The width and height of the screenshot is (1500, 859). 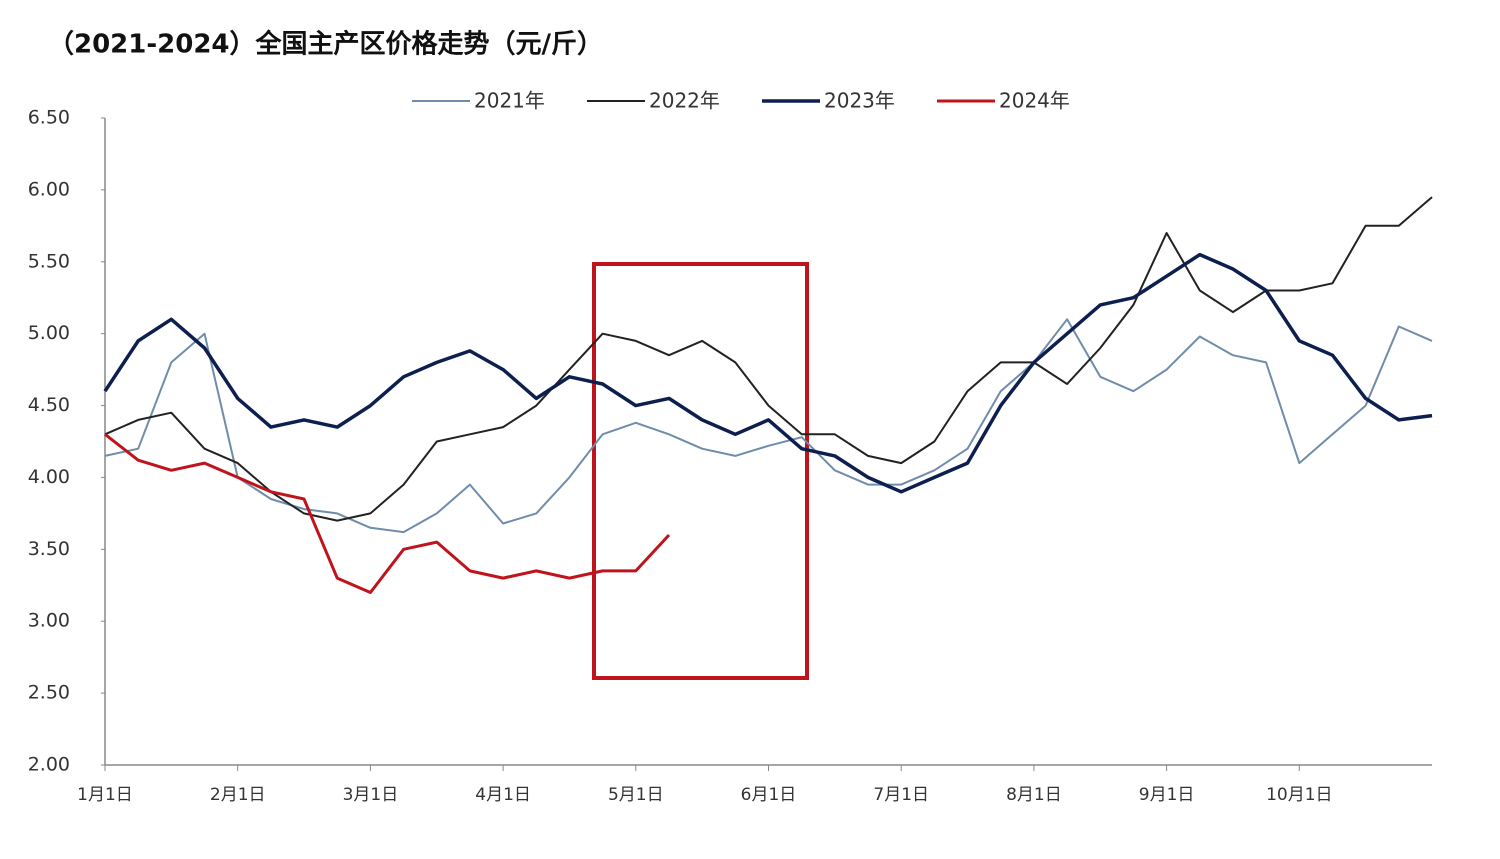 I want to click on x-tick-label: 1月1日, so click(x=105, y=795).